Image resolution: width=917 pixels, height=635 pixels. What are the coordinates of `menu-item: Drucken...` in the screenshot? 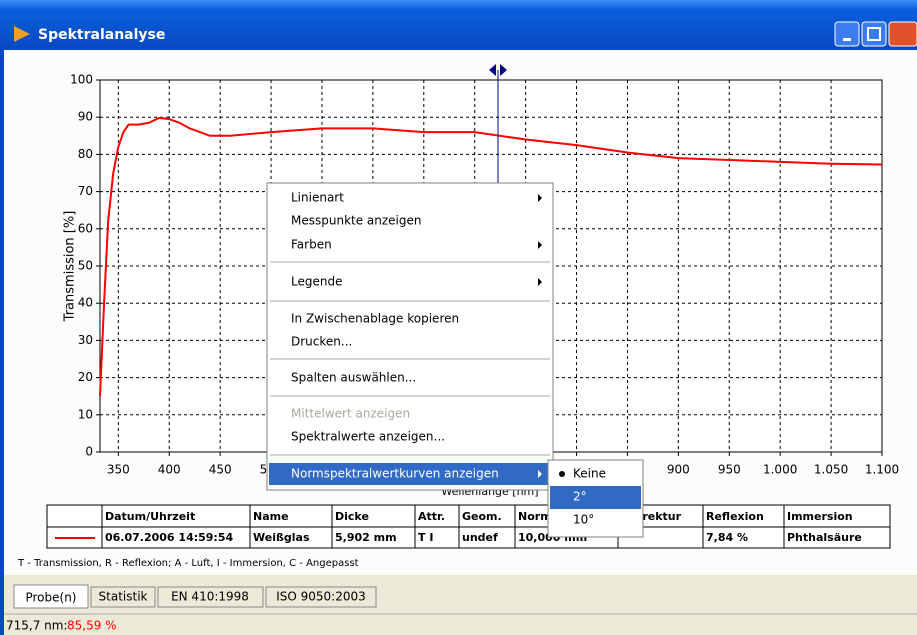 It's located at (321, 342).